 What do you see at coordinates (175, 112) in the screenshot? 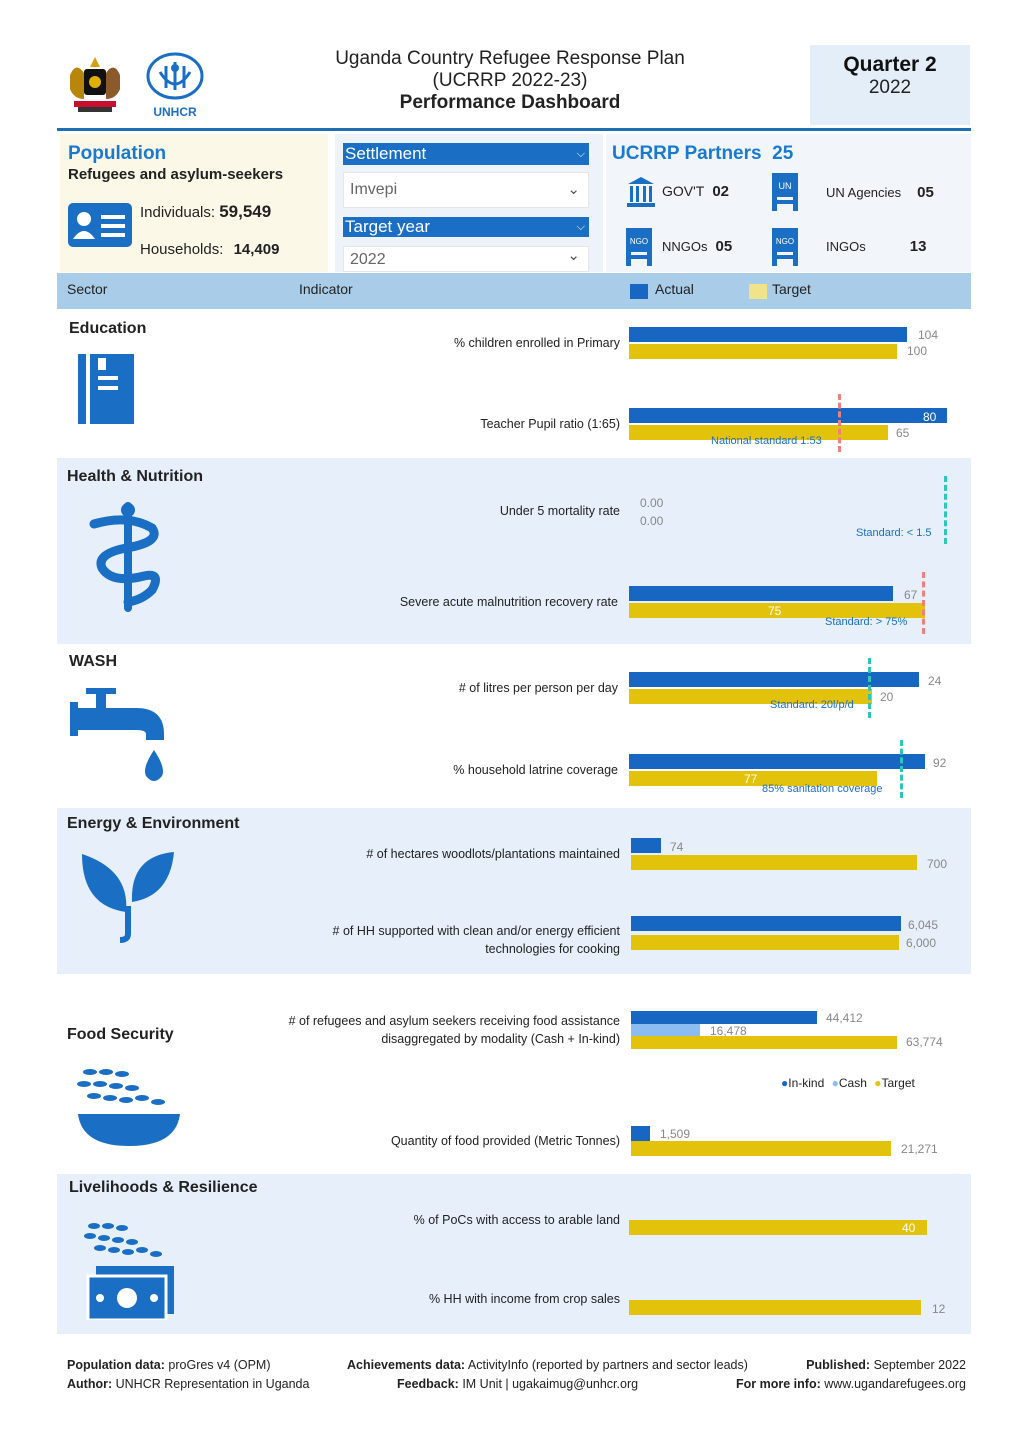
I see `unhcr-logo-text: UNHCR` at bounding box center [175, 112].